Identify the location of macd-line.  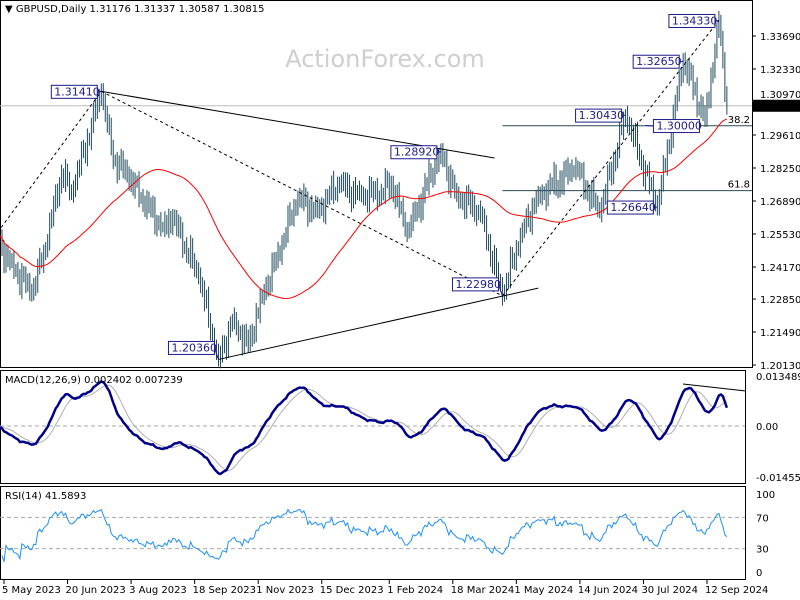
(364, 428).